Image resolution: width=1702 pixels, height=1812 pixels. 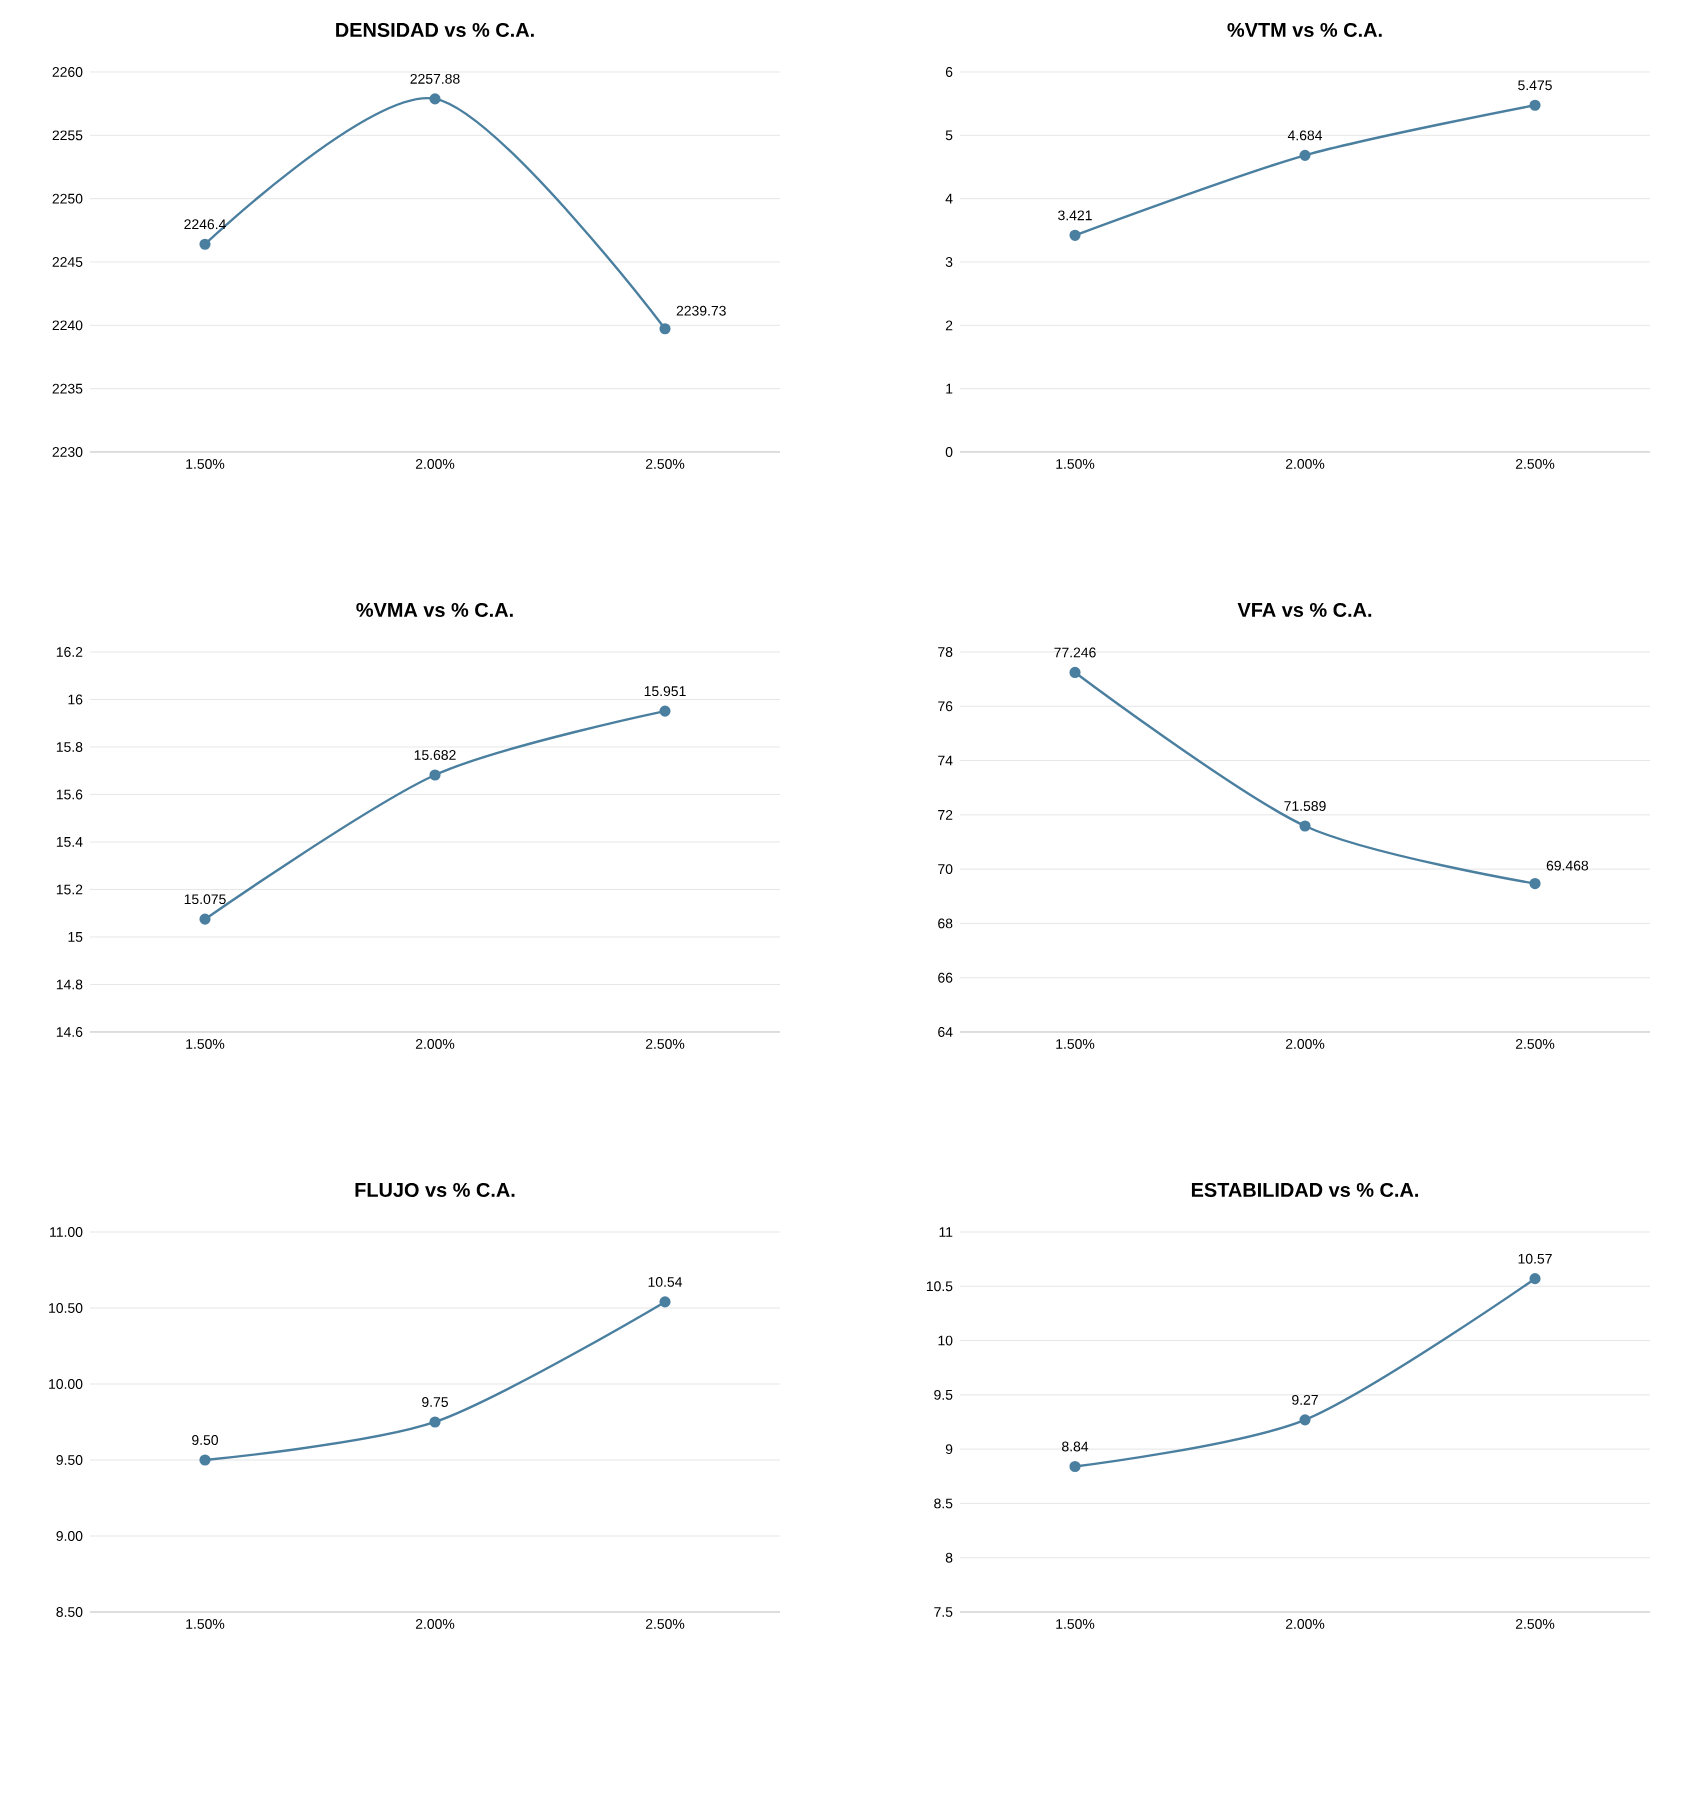 I want to click on chart-title: DENSIDAD vs % C.A., so click(x=435, y=29).